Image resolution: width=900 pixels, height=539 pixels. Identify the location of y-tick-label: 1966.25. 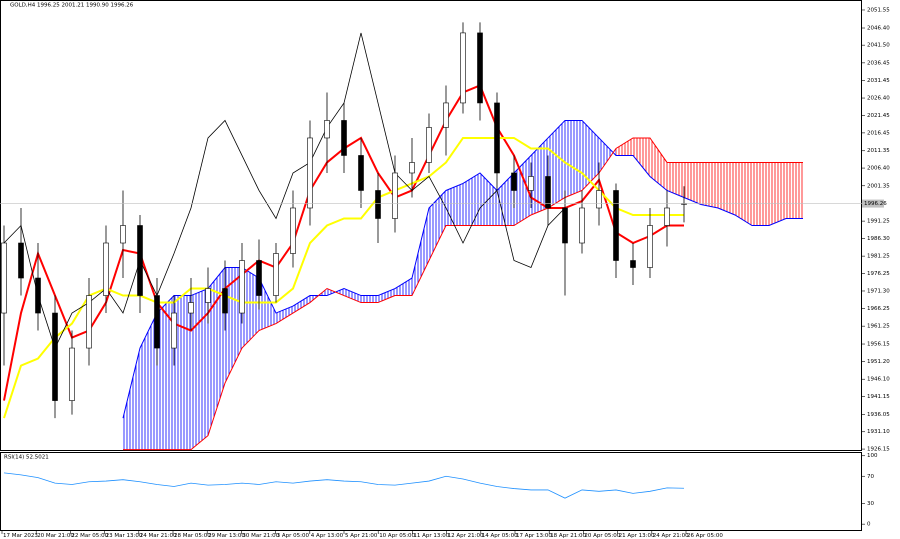
(878, 309).